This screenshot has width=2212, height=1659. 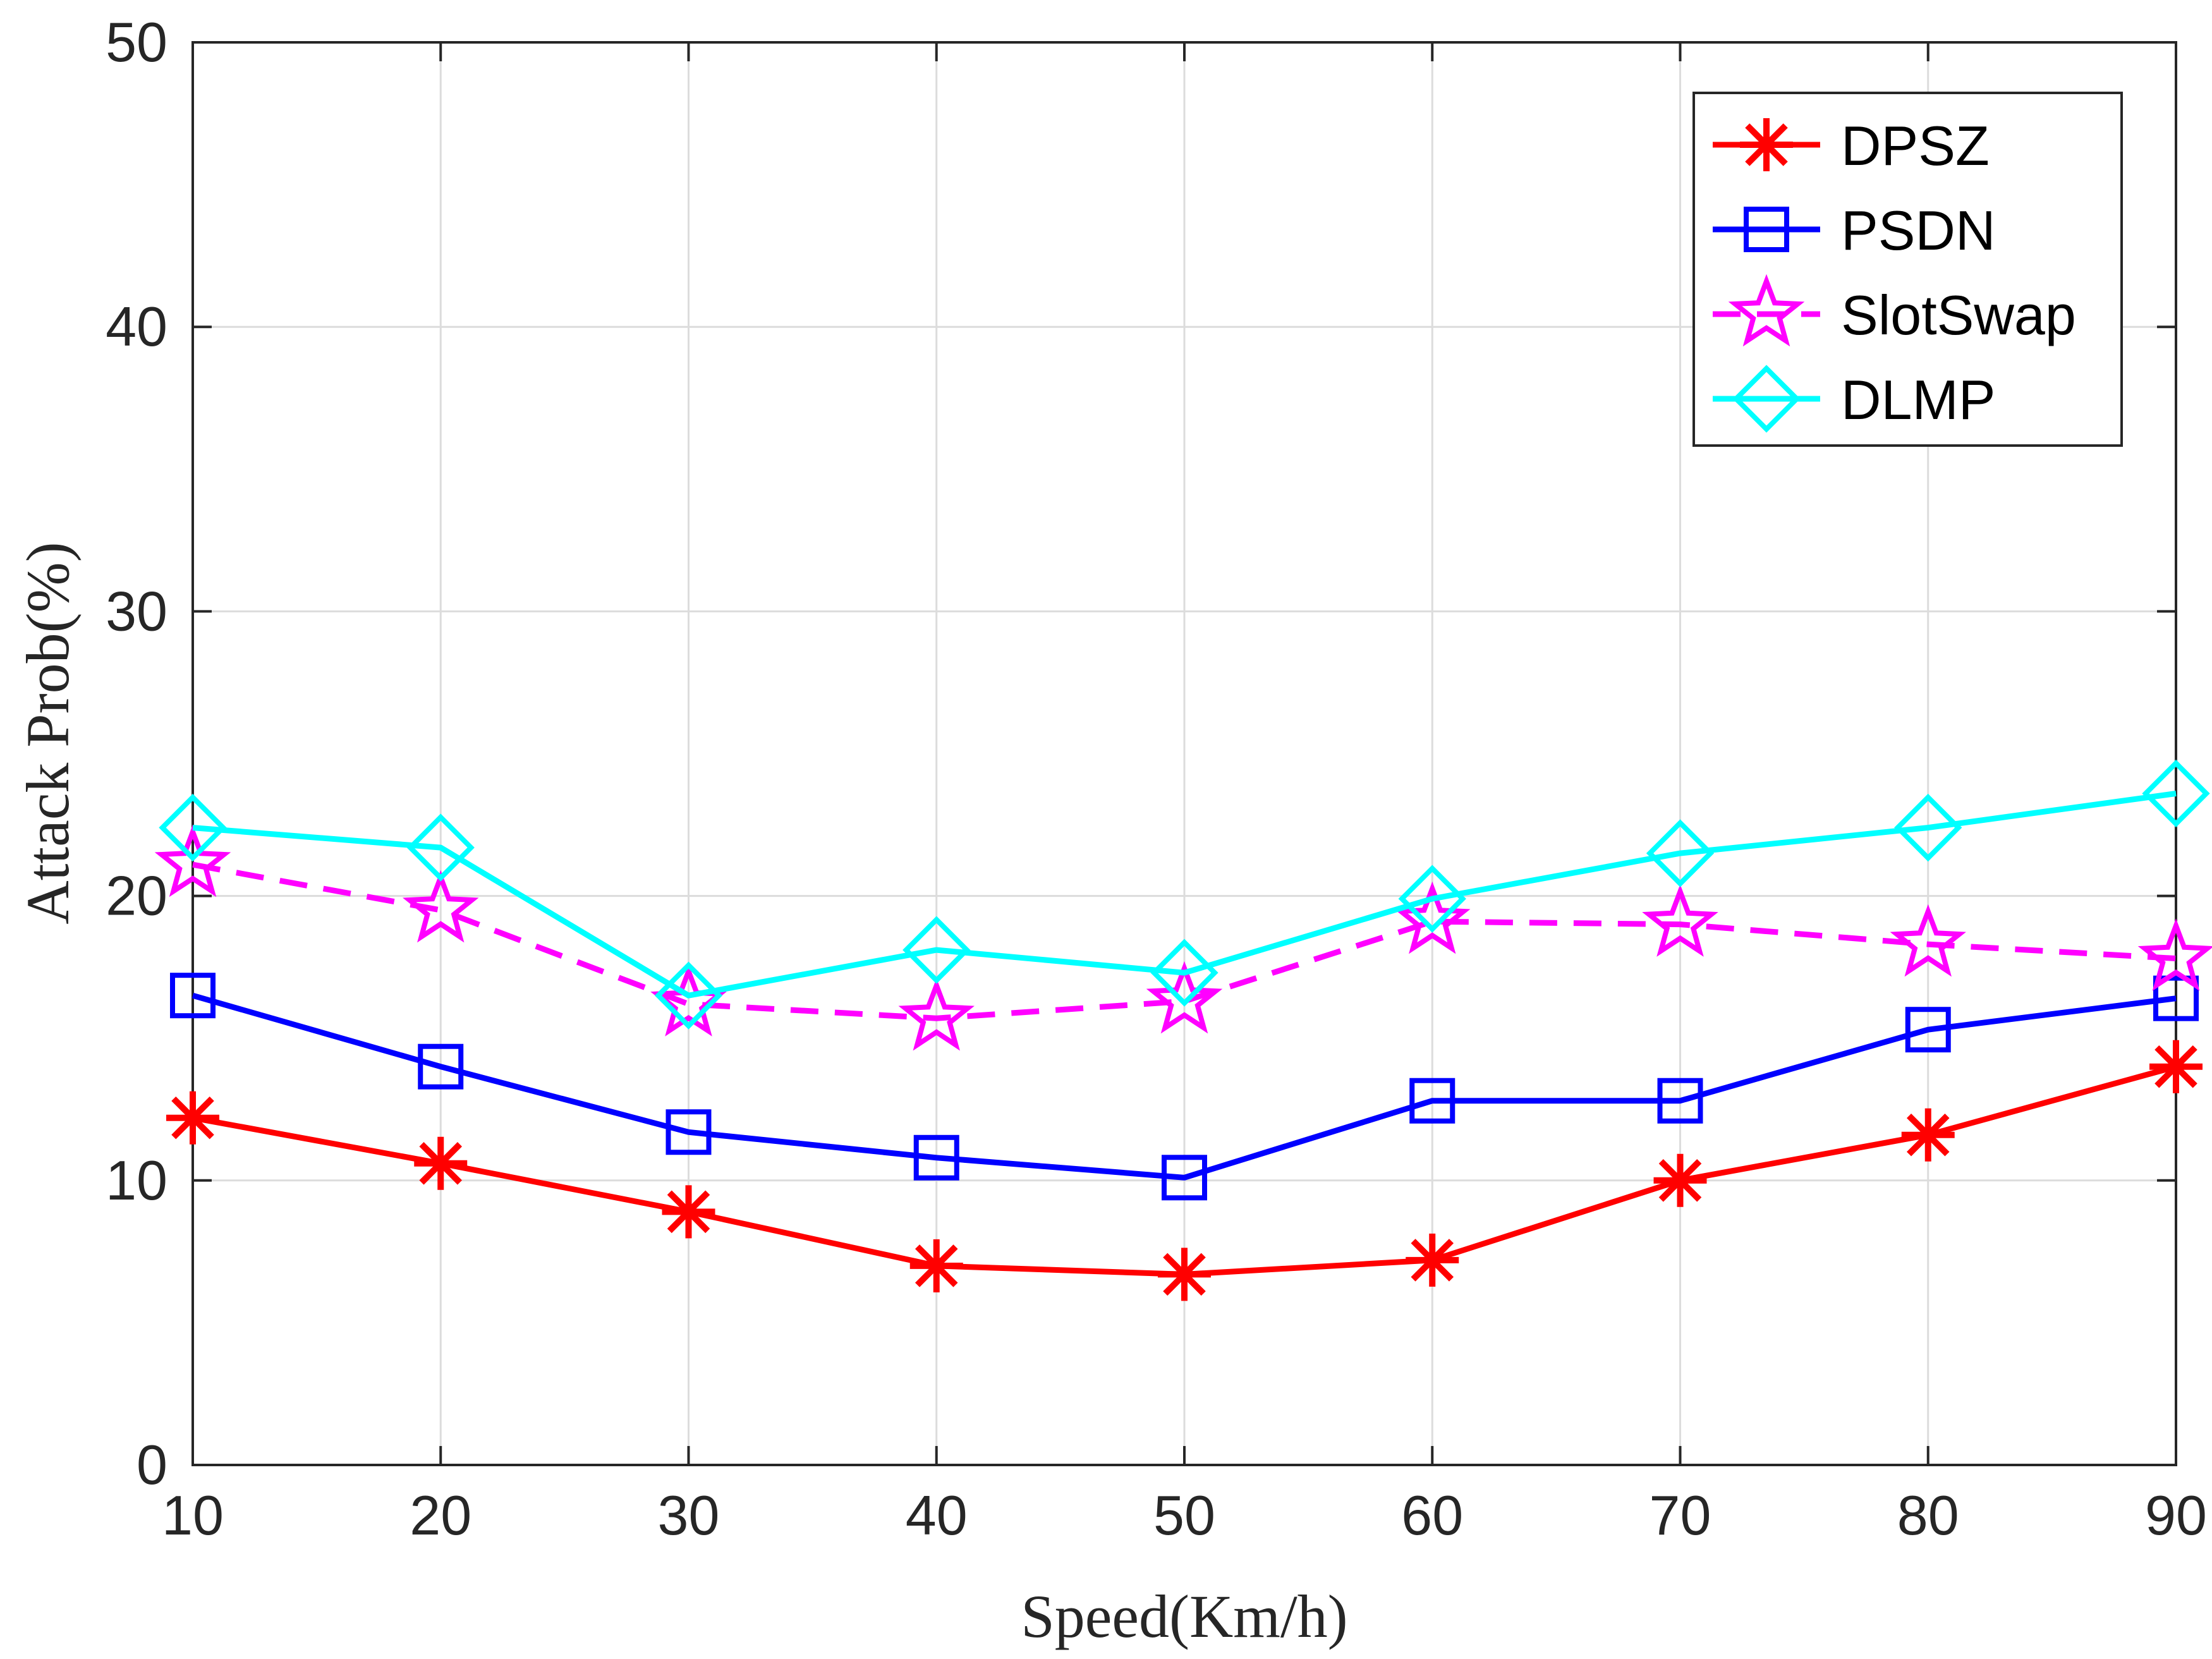 I want to click on series-dpsz, so click(x=1184, y=1170).